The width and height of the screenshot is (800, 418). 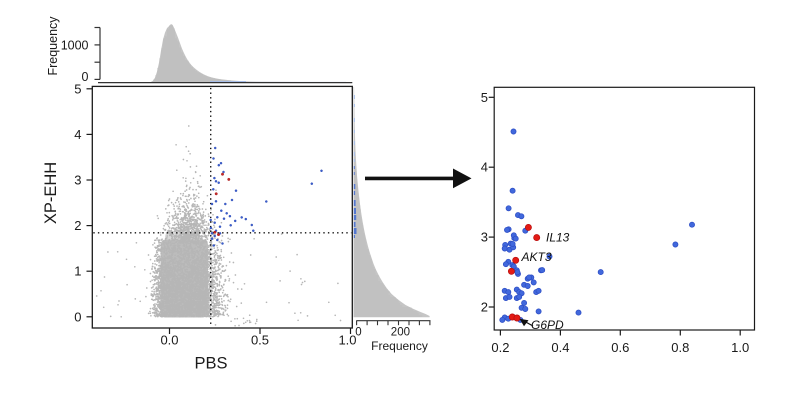 What do you see at coordinates (51, 193) in the screenshot?
I see `svg-text: XP-EHH` at bounding box center [51, 193].